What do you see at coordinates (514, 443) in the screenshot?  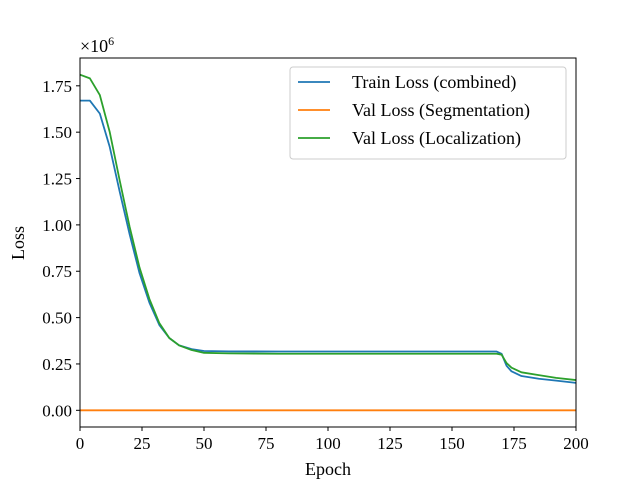 I see `x-tick-label: 175` at bounding box center [514, 443].